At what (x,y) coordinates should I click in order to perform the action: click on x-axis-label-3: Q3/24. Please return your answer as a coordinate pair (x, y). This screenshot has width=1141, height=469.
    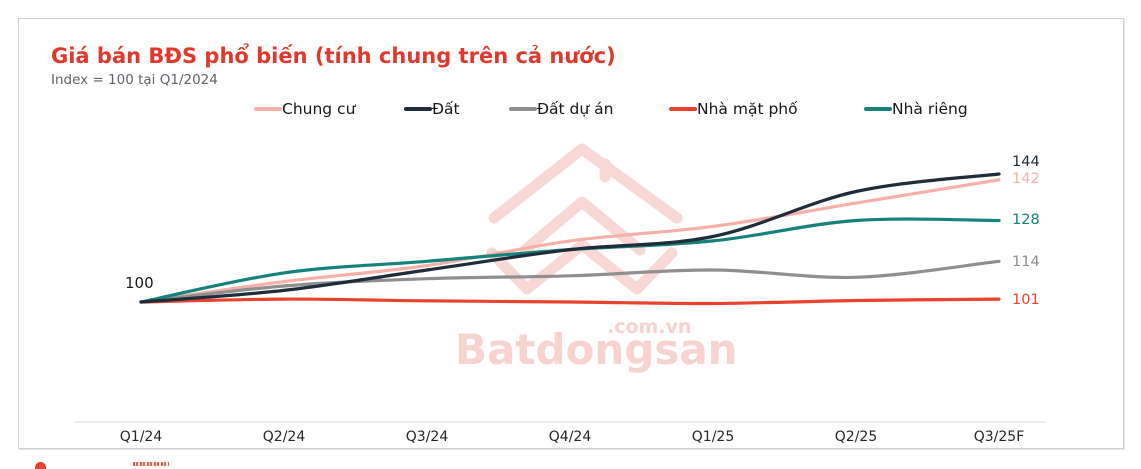
    Looking at the image, I should click on (427, 437).